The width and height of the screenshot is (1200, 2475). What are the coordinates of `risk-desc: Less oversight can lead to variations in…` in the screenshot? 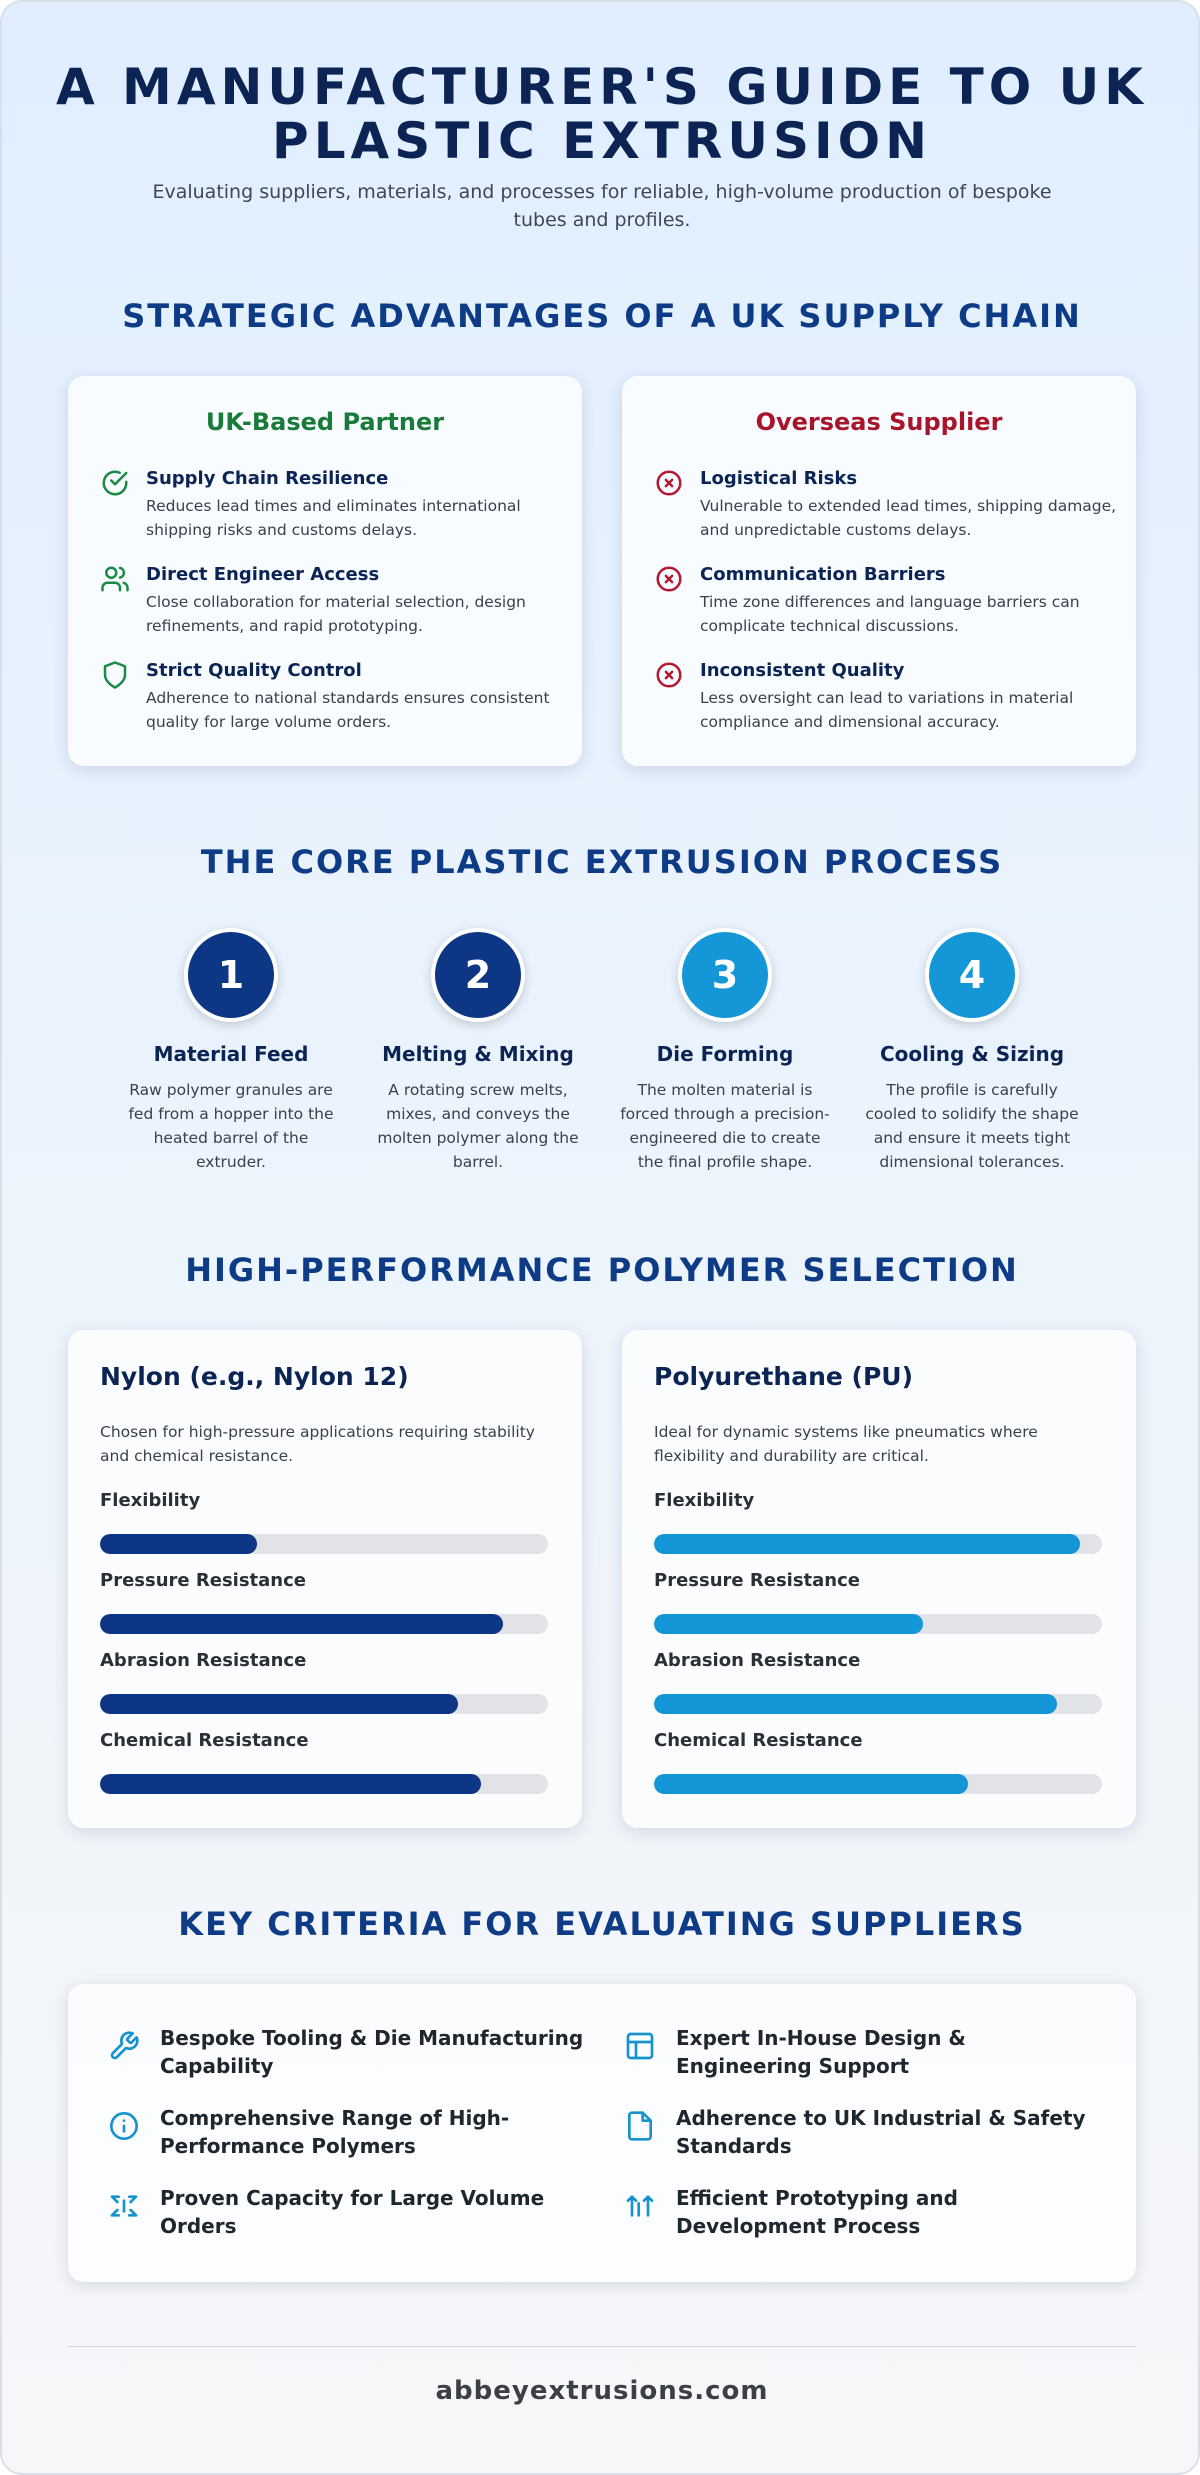 It's located at (887, 710).